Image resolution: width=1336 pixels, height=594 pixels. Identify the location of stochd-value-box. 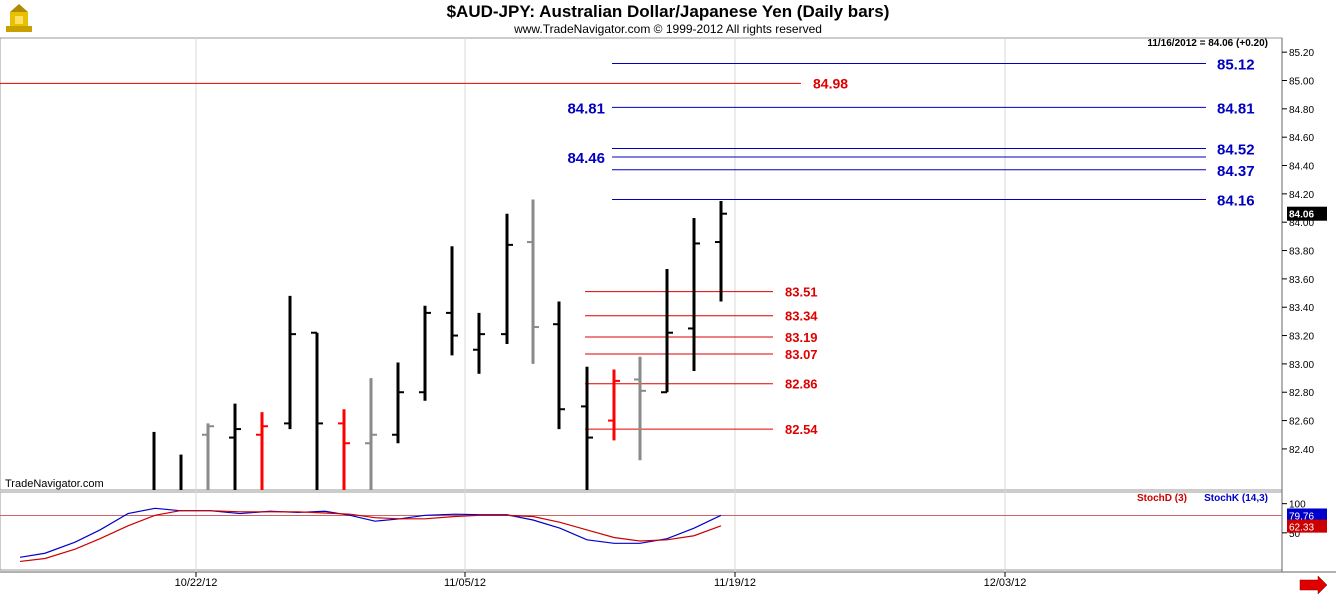
(1307, 526).